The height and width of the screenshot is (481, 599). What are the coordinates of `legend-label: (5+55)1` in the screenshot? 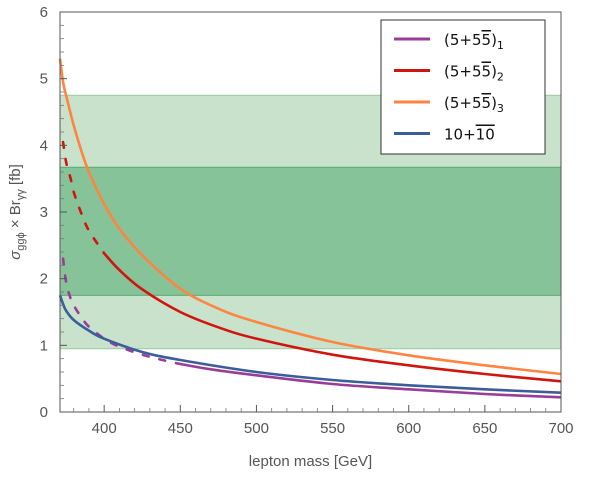 It's located at (474, 41).